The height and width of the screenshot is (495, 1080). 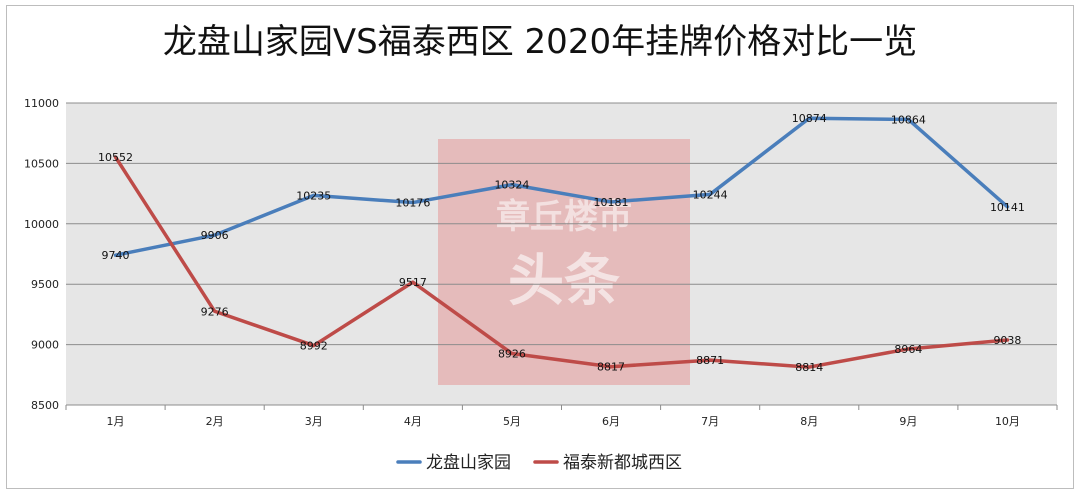 I want to click on data-label: 8926, so click(x=512, y=354).